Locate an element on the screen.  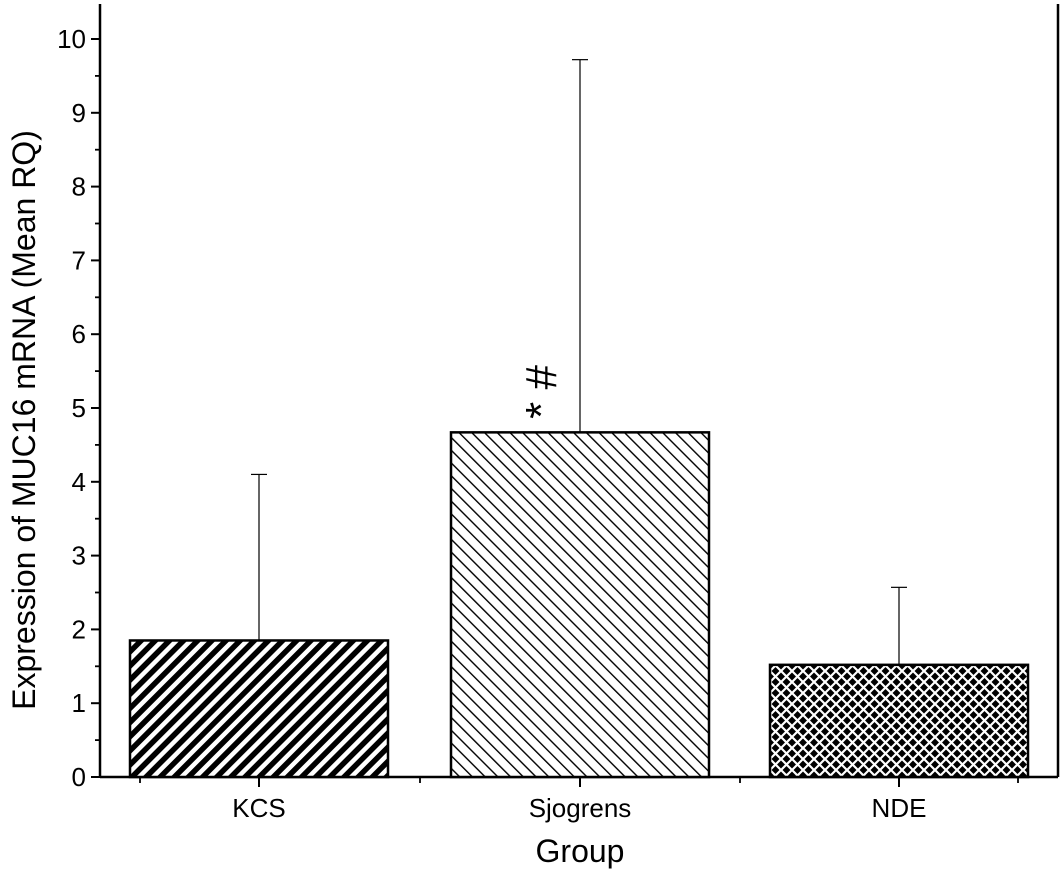
y-tick-label: 8 is located at coordinates (79, 187).